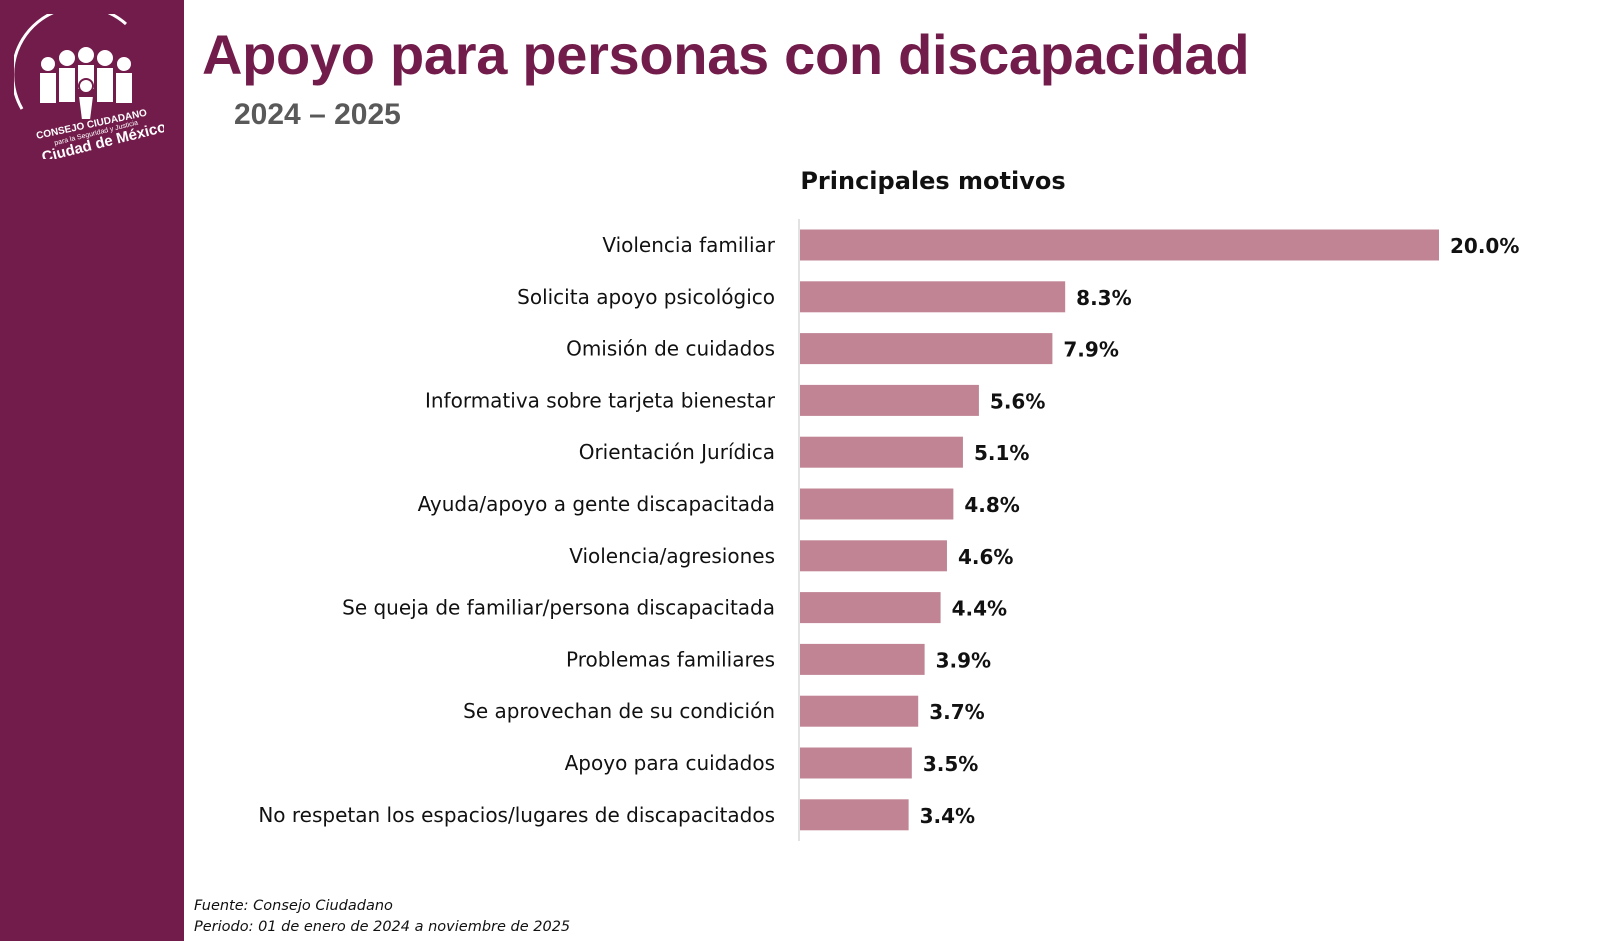  Describe the element at coordinates (317, 114) in the screenshot. I see `page-subtitle: 2024 – 2025` at that location.